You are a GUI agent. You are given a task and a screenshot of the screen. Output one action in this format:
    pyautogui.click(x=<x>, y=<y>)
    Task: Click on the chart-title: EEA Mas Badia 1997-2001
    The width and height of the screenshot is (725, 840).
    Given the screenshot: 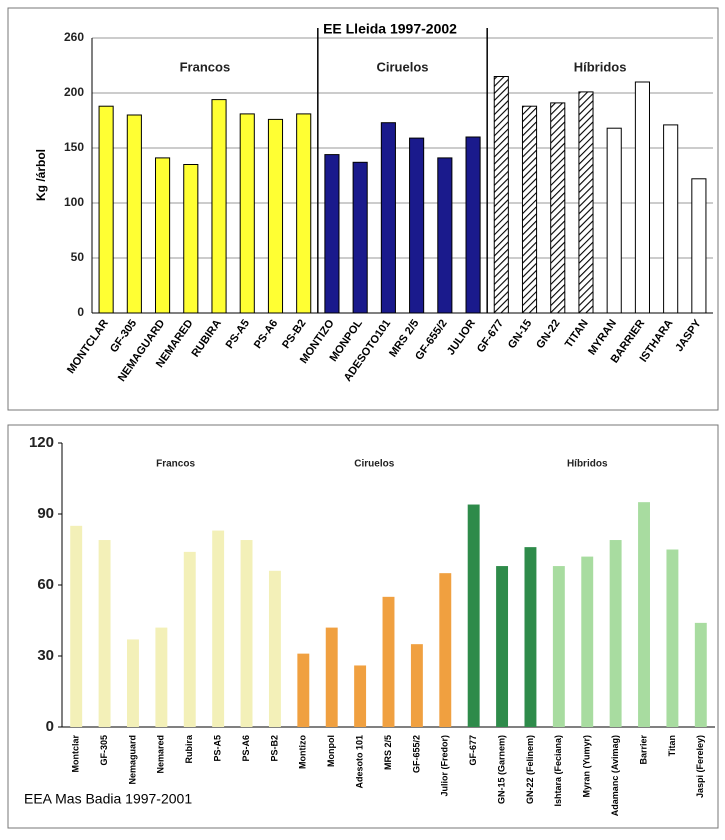 What is the action you would take?
    pyautogui.click(x=108, y=799)
    